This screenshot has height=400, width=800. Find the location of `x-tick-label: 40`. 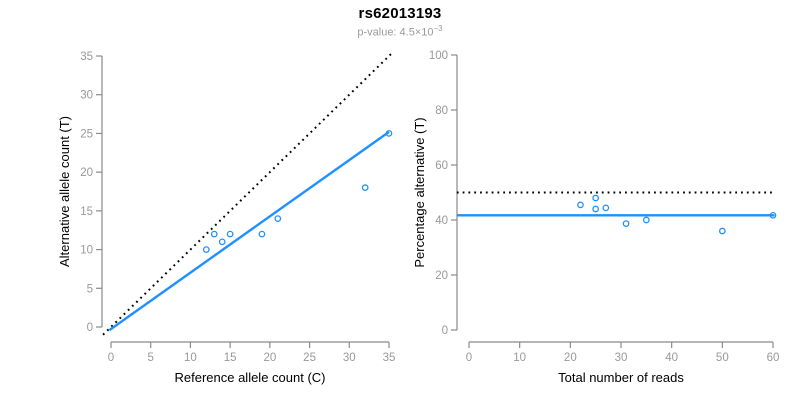

x-tick-label: 40 is located at coordinates (671, 358).